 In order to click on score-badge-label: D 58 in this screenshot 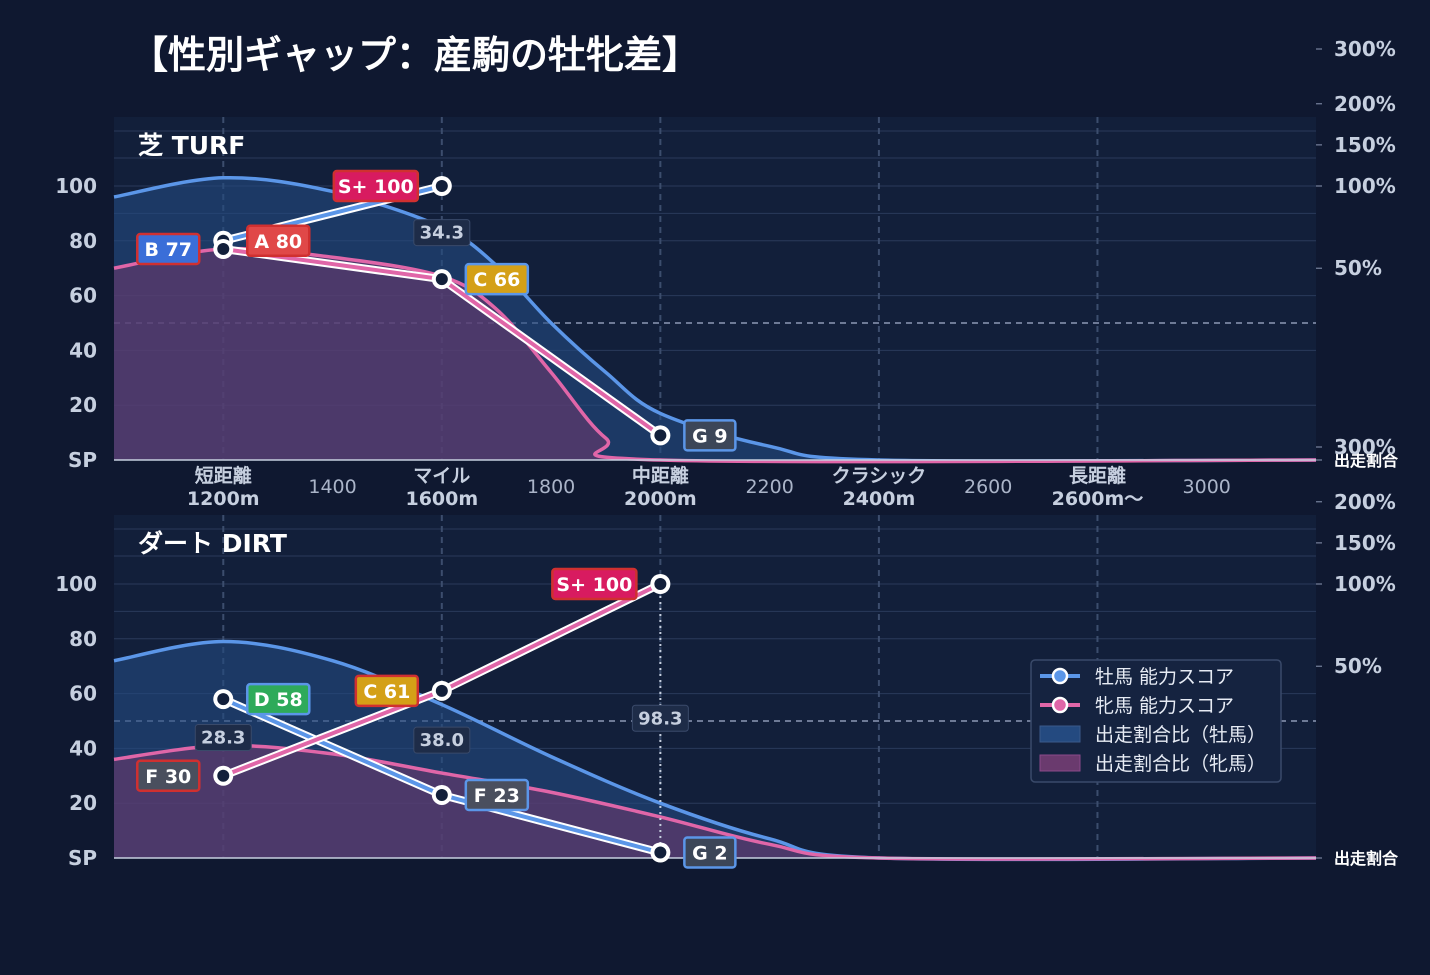, I will do `click(278, 700)`.